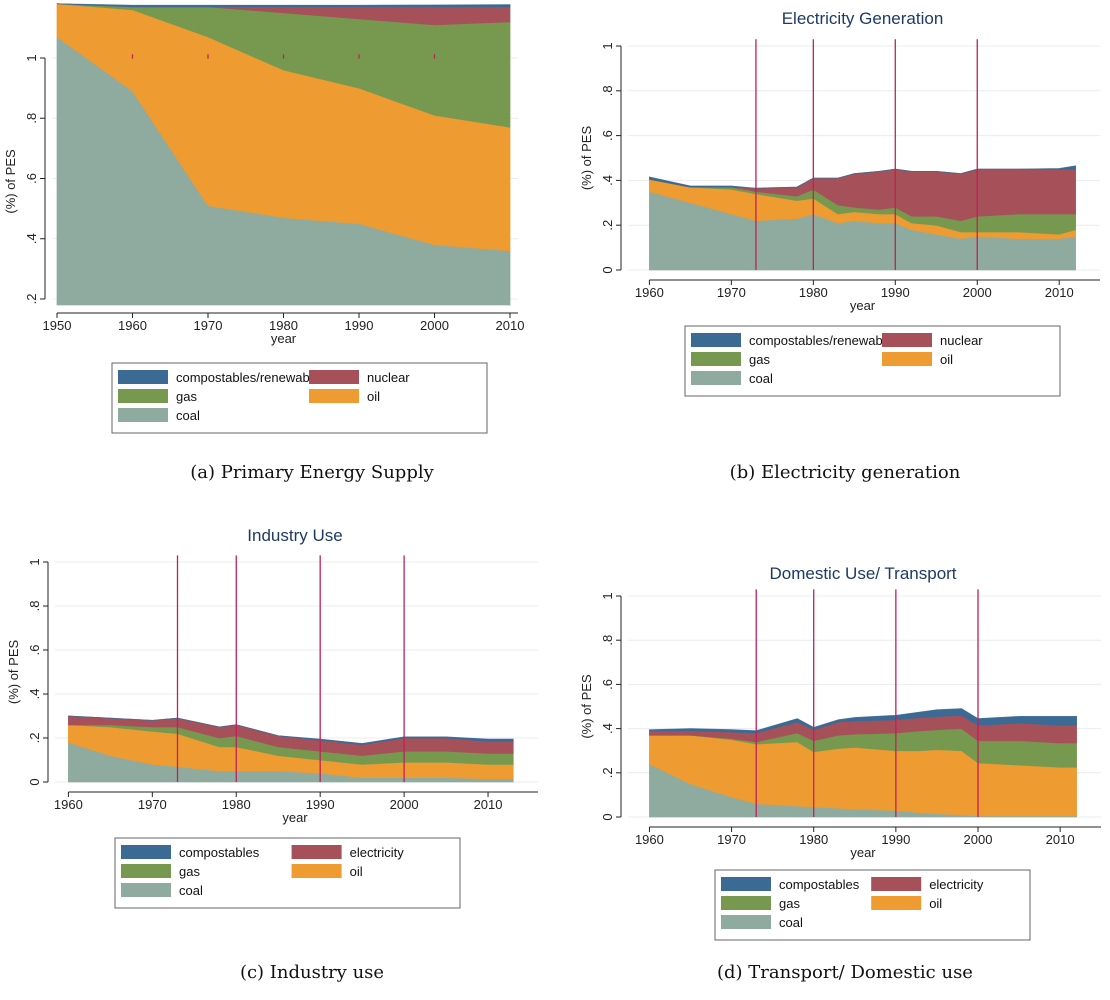  What do you see at coordinates (863, 721) in the screenshot?
I see `area-compostables` at bounding box center [863, 721].